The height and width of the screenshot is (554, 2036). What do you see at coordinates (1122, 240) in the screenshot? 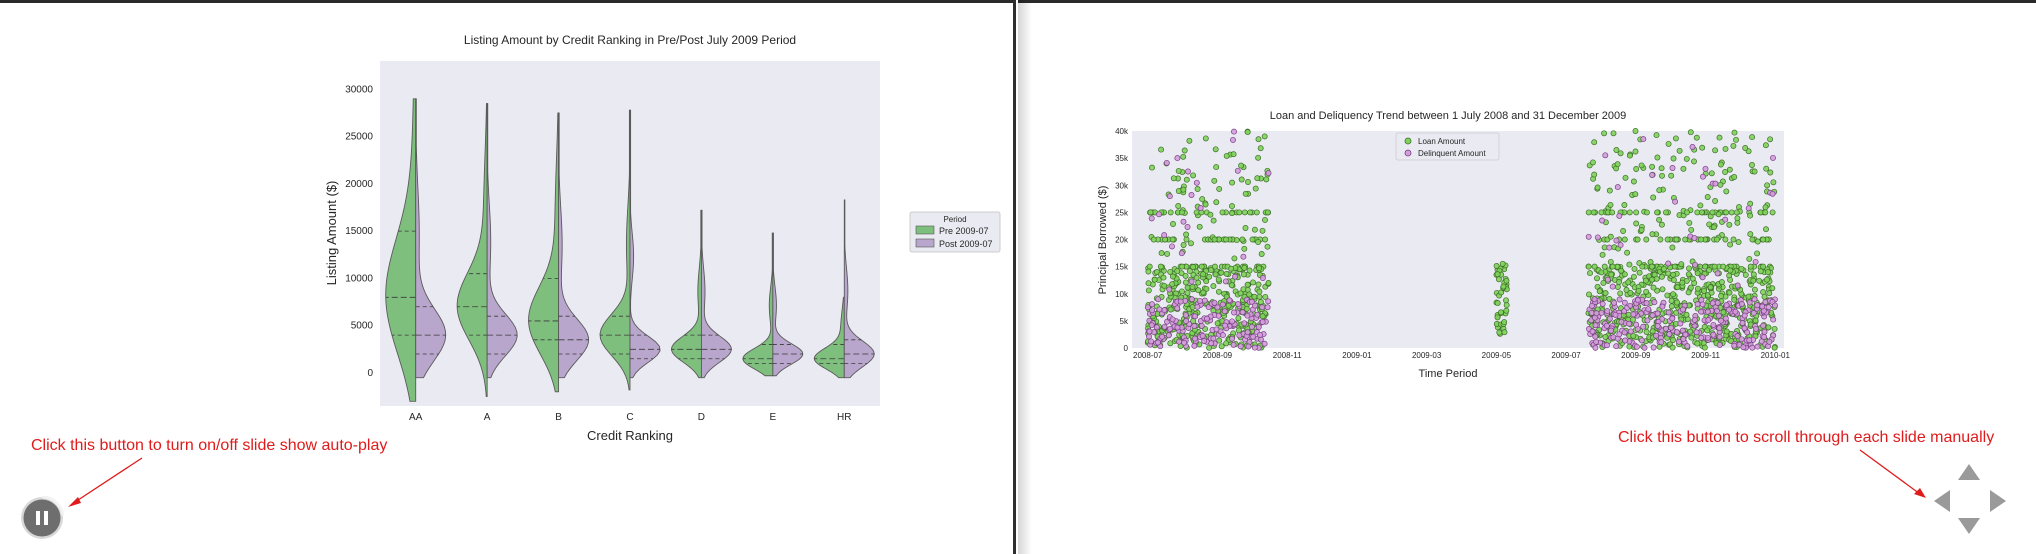
I see `y-tick-label: 20k` at bounding box center [1122, 240].